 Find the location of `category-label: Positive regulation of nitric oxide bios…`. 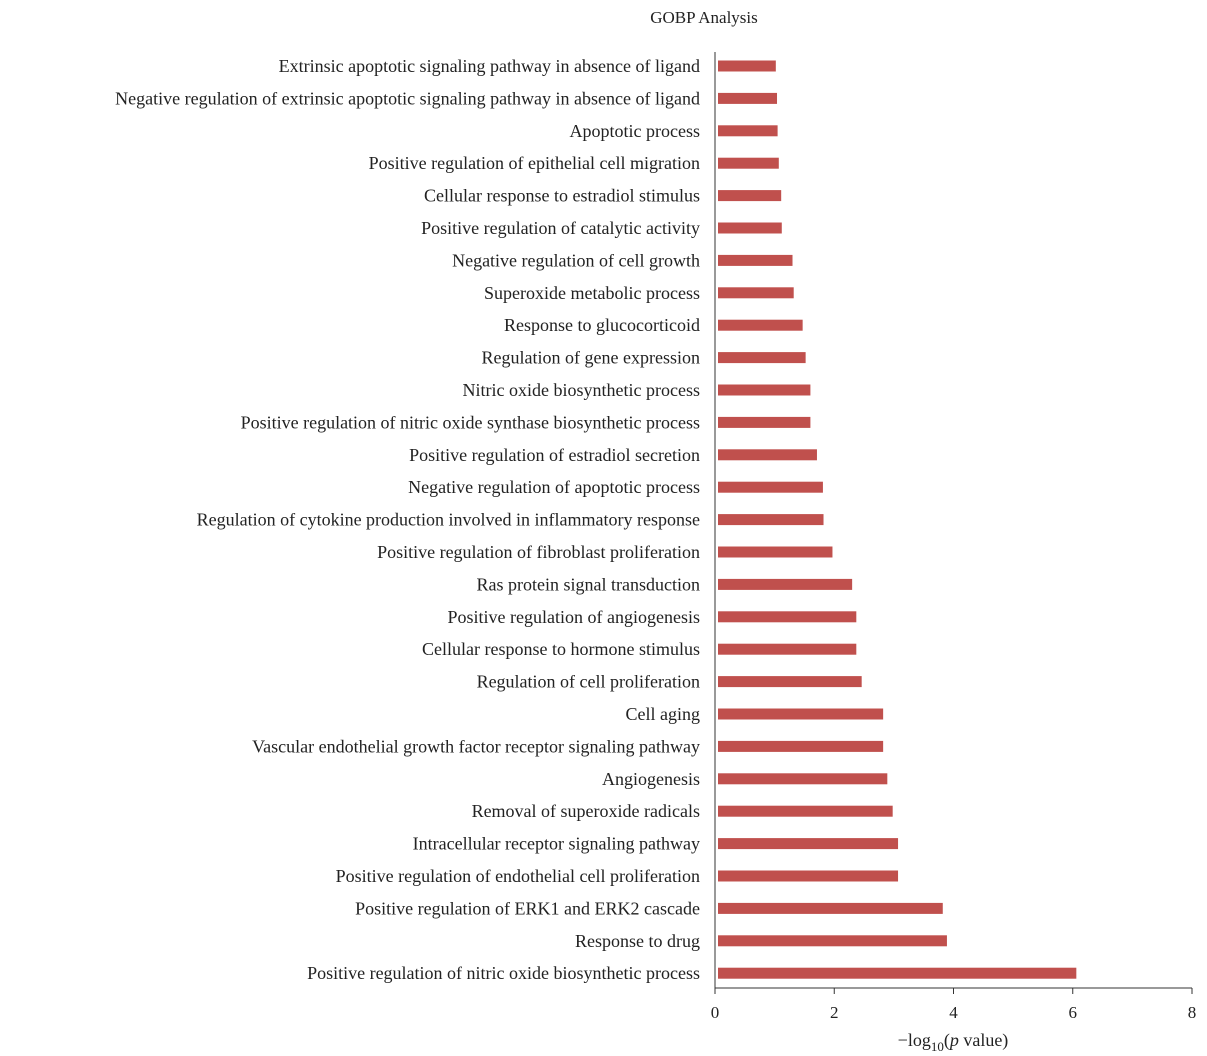

category-label: Positive regulation of nitric oxide bios… is located at coordinates (503, 973).